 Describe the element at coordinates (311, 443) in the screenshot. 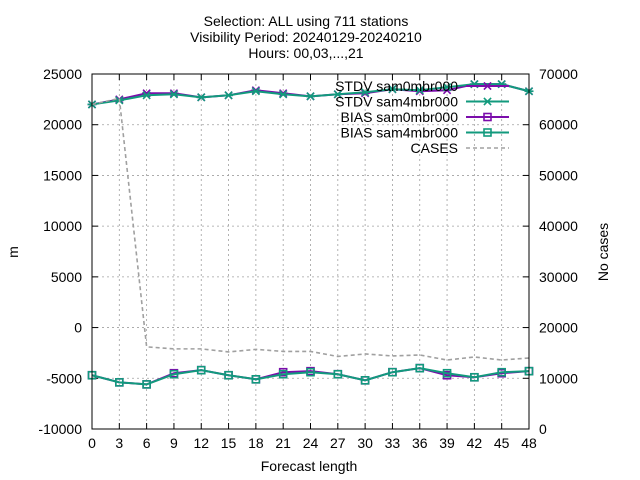

I see `x-tick-label: 24` at that location.